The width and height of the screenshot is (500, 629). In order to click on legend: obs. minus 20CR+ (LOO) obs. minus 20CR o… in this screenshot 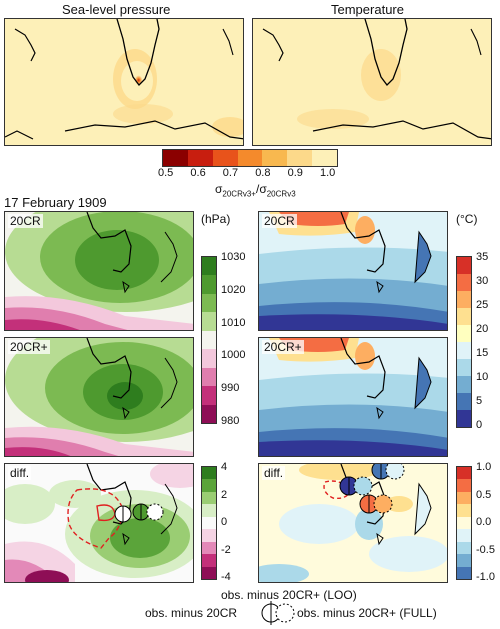, I will do `click(310, 608)`.